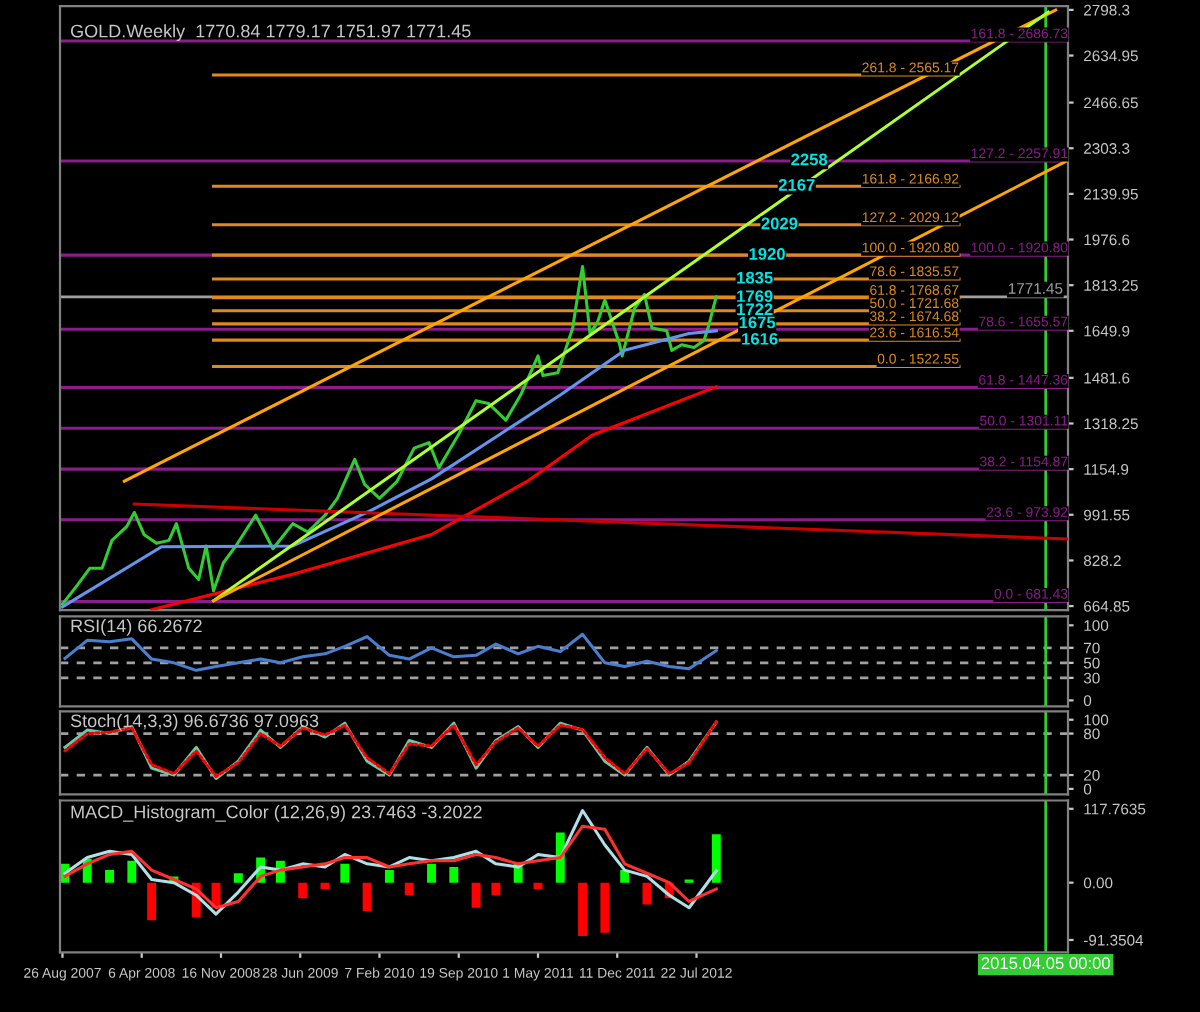 The height and width of the screenshot is (1012, 1200). Describe the element at coordinates (796, 184) in the screenshot. I see `annotation: 2167` at that location.